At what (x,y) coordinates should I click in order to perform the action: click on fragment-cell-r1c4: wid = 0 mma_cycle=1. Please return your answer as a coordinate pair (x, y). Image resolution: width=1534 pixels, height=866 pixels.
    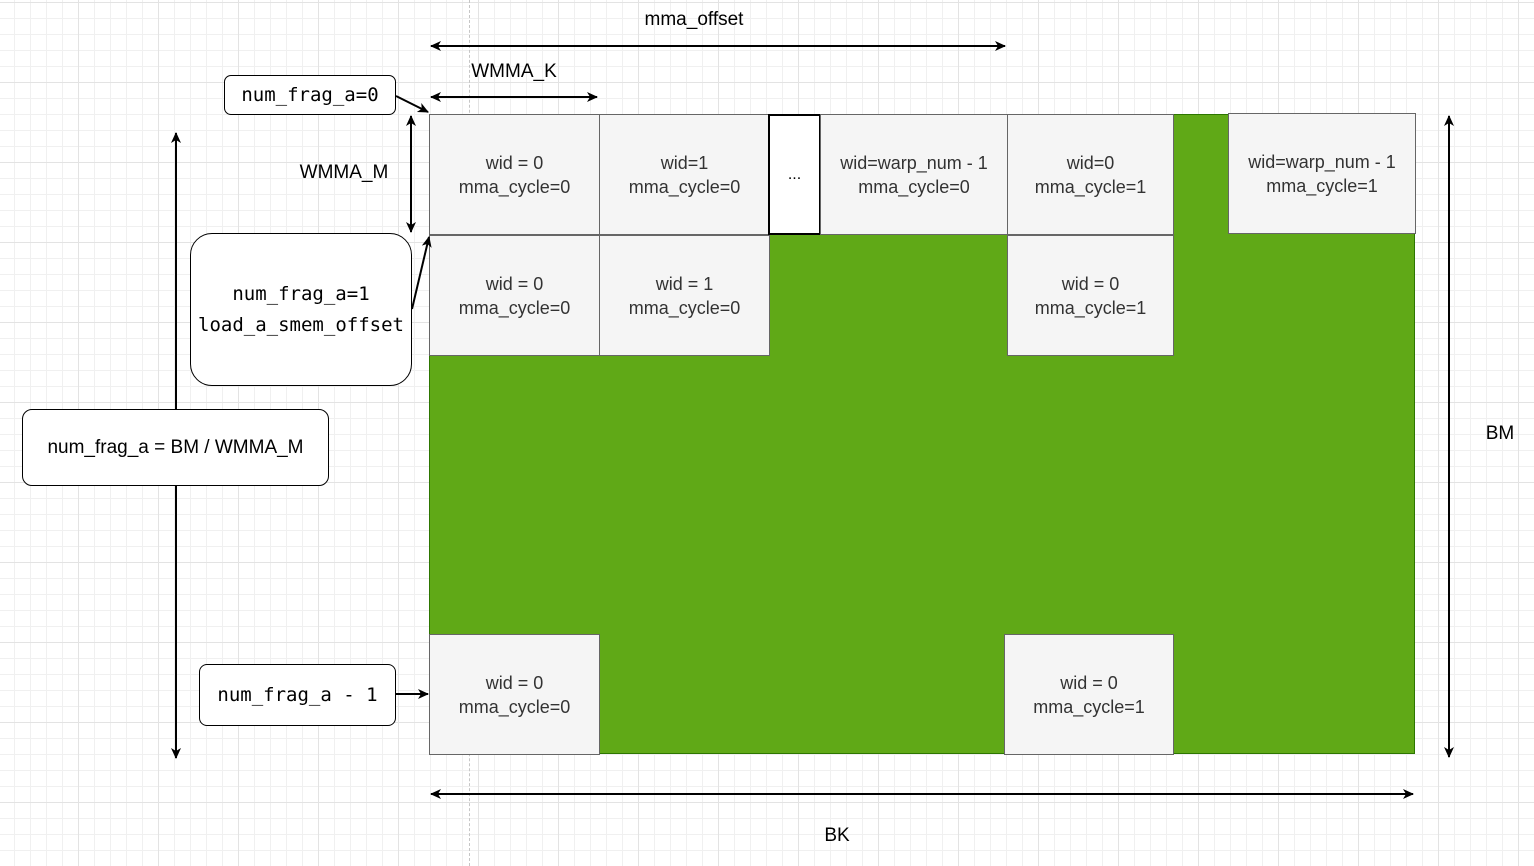
    Looking at the image, I should click on (1090, 295).